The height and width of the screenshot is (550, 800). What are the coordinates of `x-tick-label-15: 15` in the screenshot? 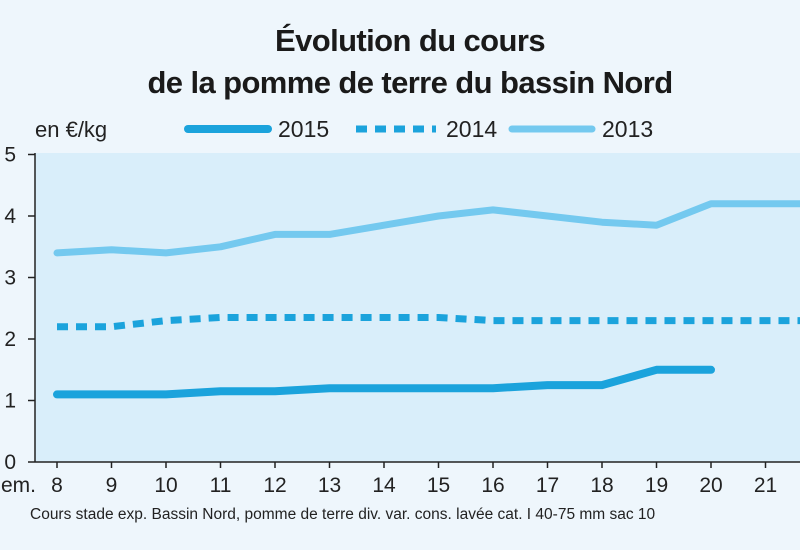 It's located at (438, 485).